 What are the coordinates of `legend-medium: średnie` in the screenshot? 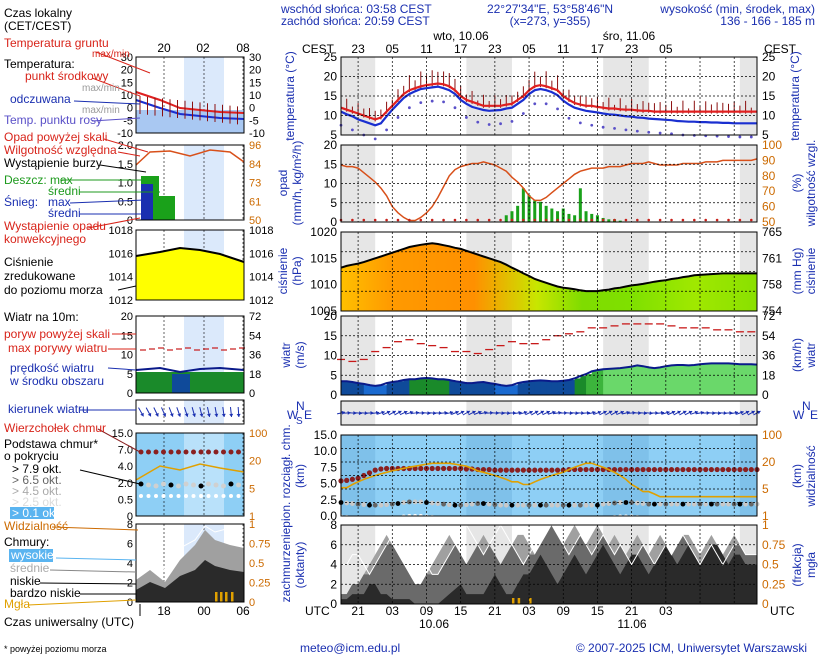 It's located at (30, 568).